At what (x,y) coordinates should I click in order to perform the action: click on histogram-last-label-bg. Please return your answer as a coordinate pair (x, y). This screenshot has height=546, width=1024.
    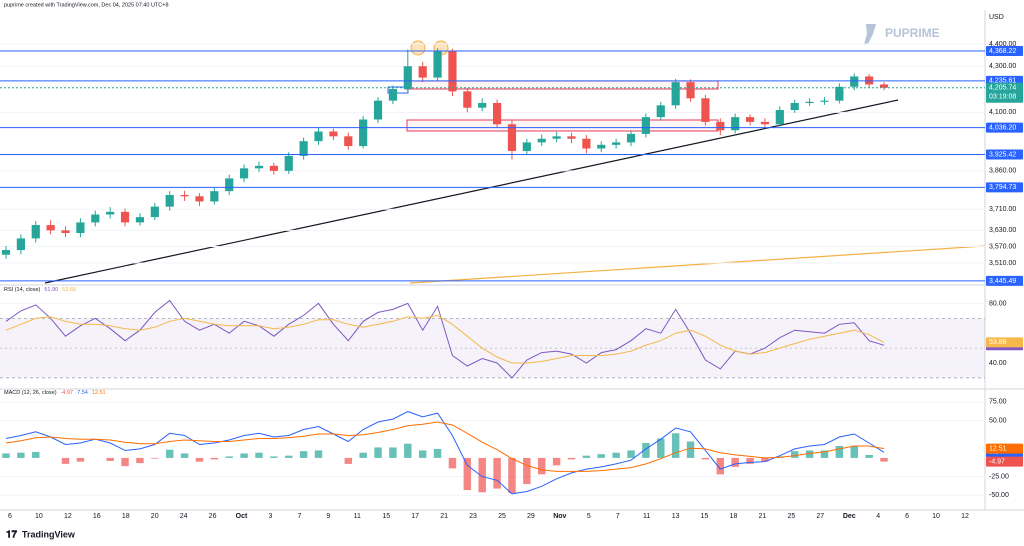
    Looking at the image, I should click on (1004, 461).